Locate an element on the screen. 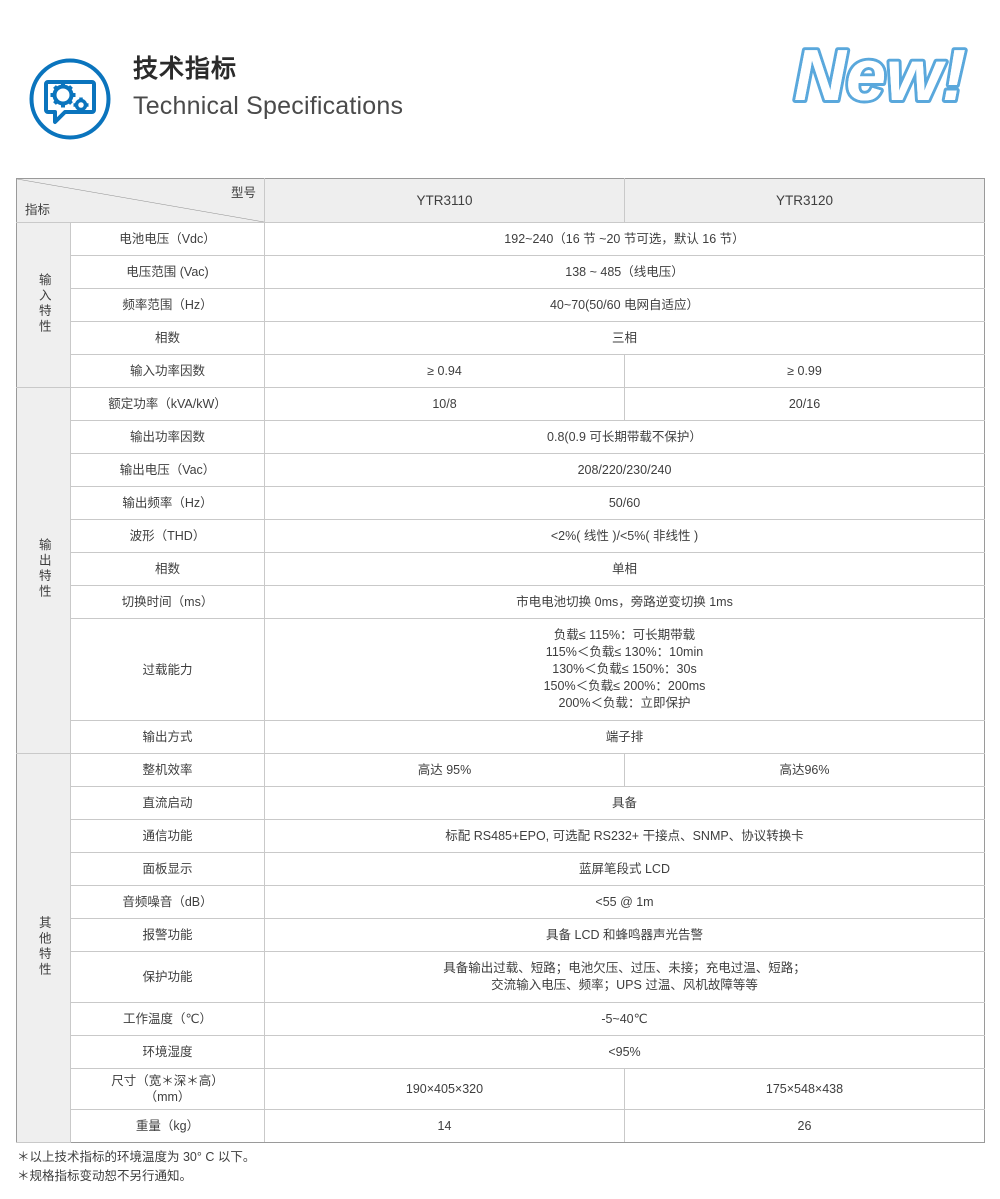 Image resolution: width=1000 pixels, height=1199 pixels. spec-name: 电池电压（Vdc） is located at coordinates (167, 239).